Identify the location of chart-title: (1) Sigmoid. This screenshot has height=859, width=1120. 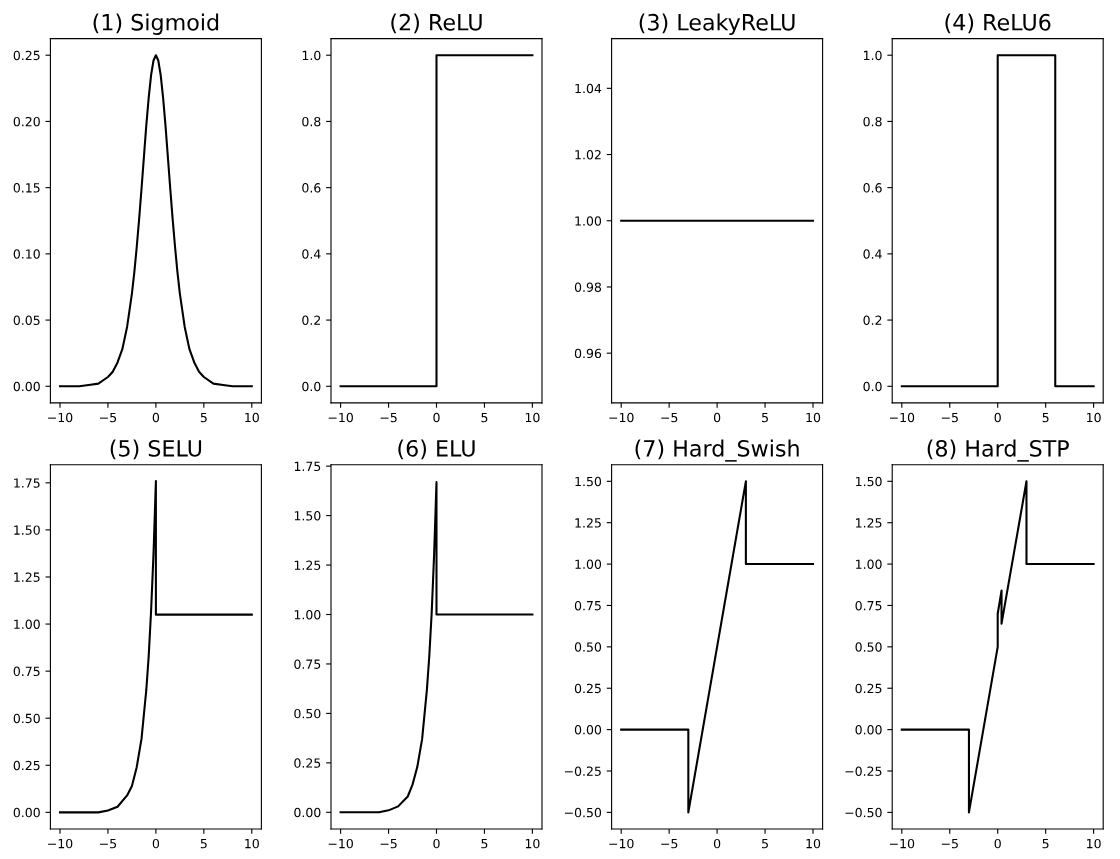
(156, 24).